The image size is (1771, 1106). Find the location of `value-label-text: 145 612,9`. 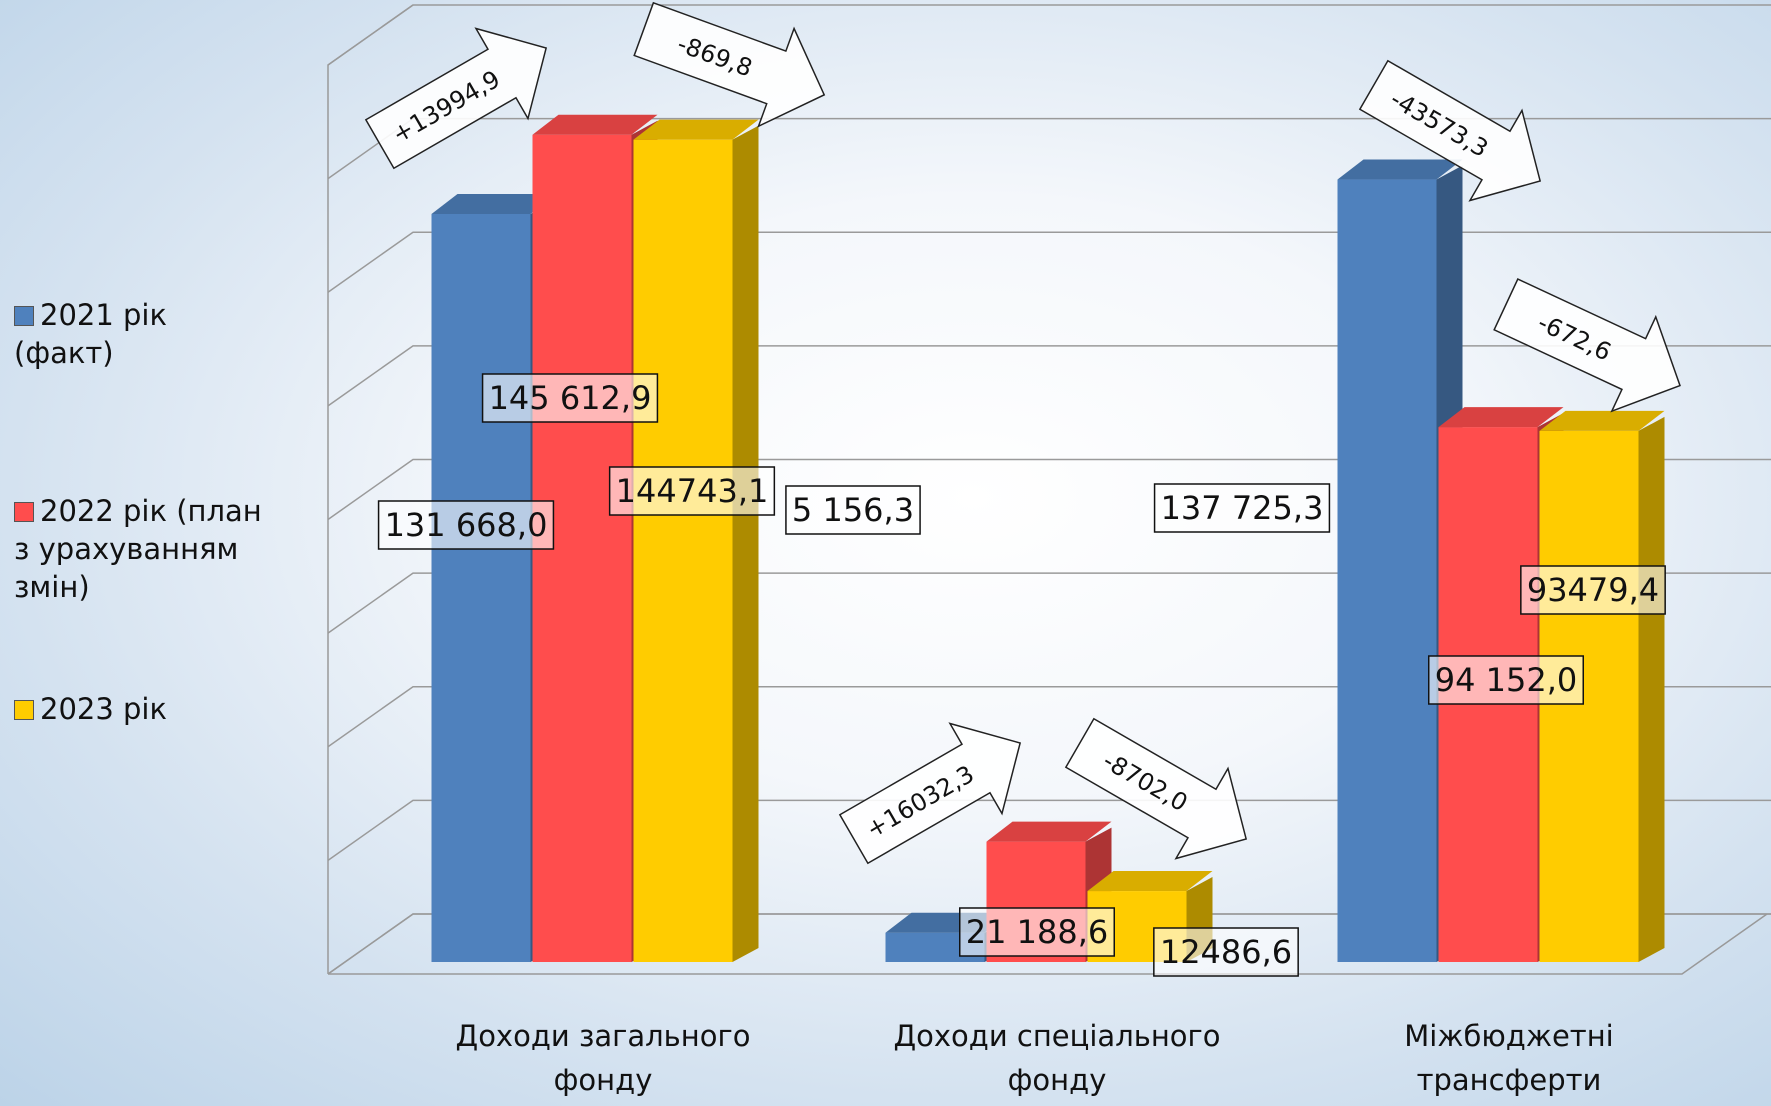

value-label-text: 145 612,9 is located at coordinates (570, 398).